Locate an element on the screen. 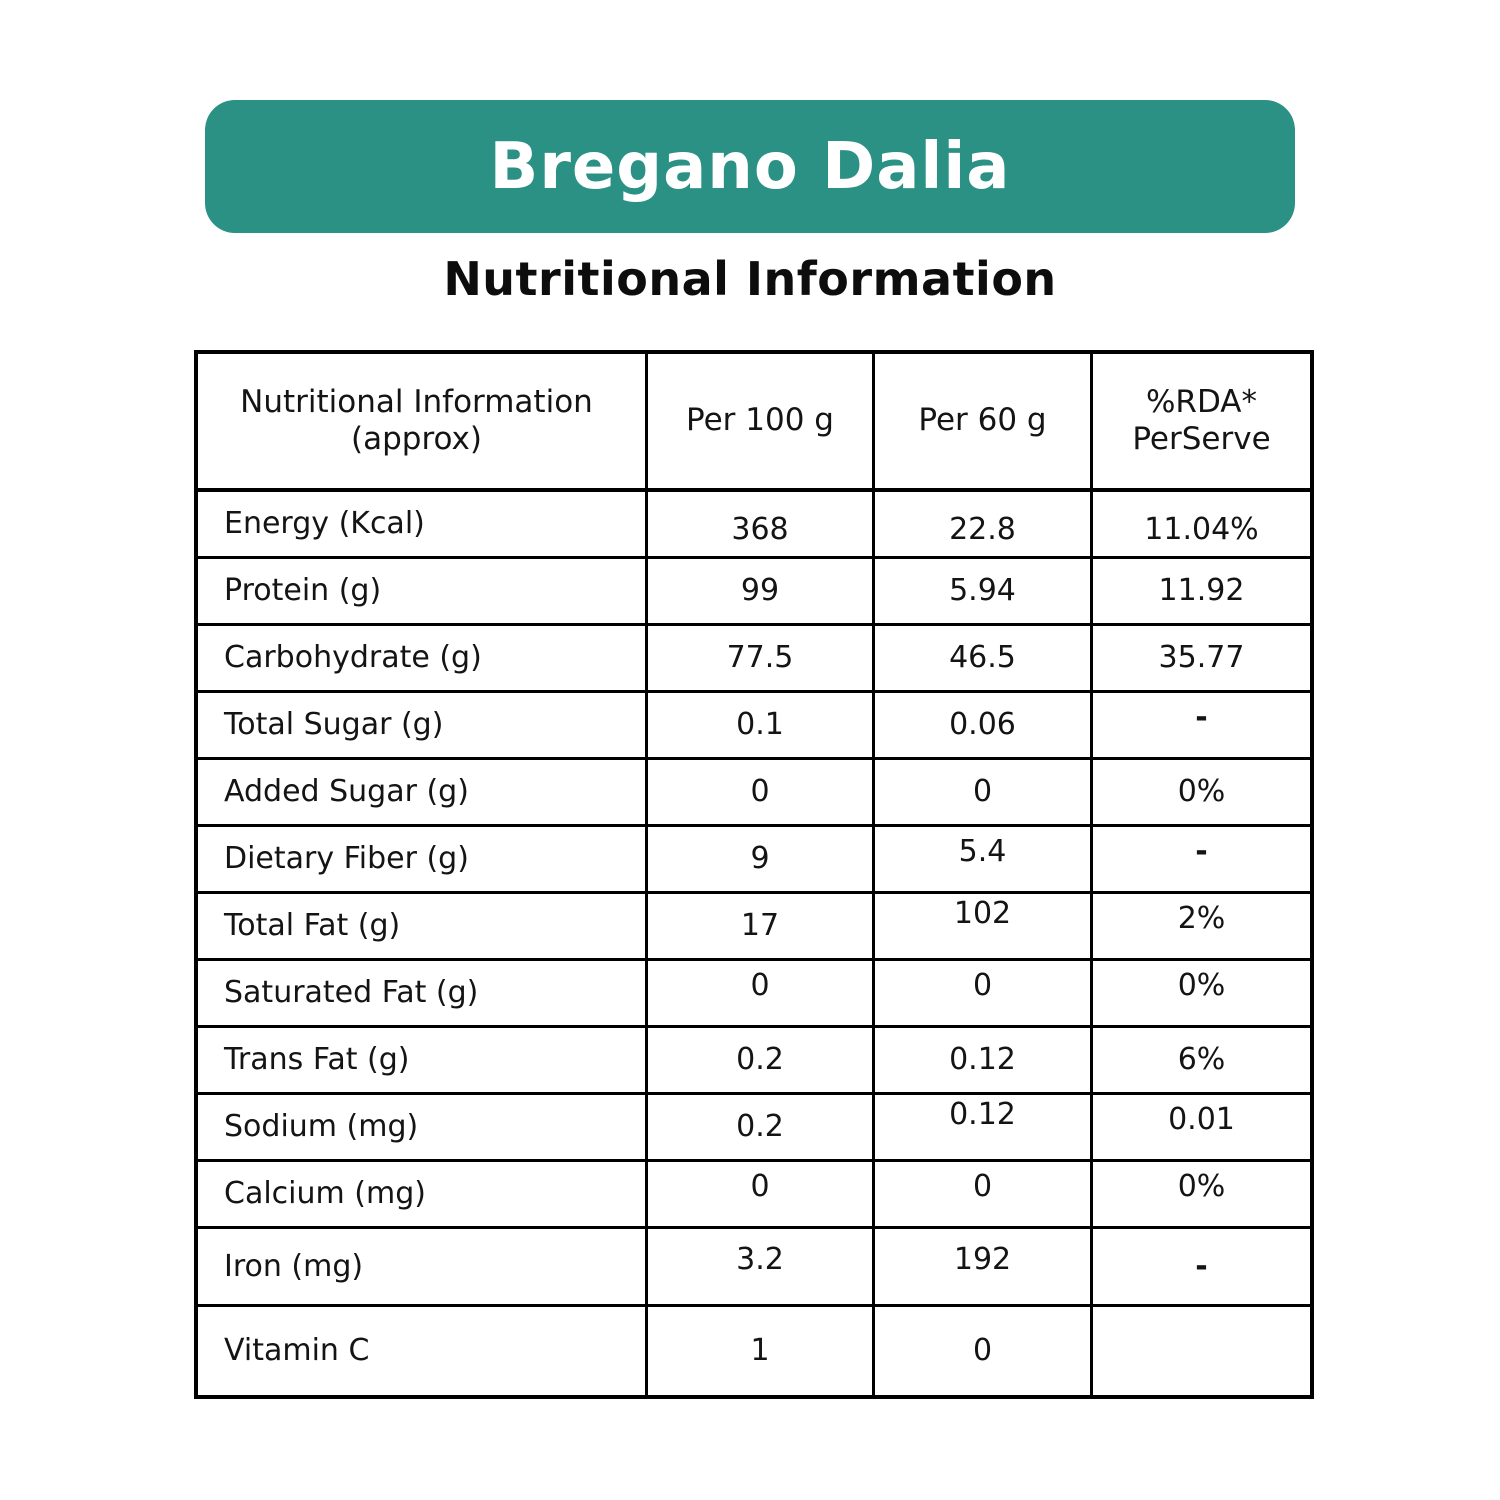  value-iron-per60g: 192 is located at coordinates (984, 1268).